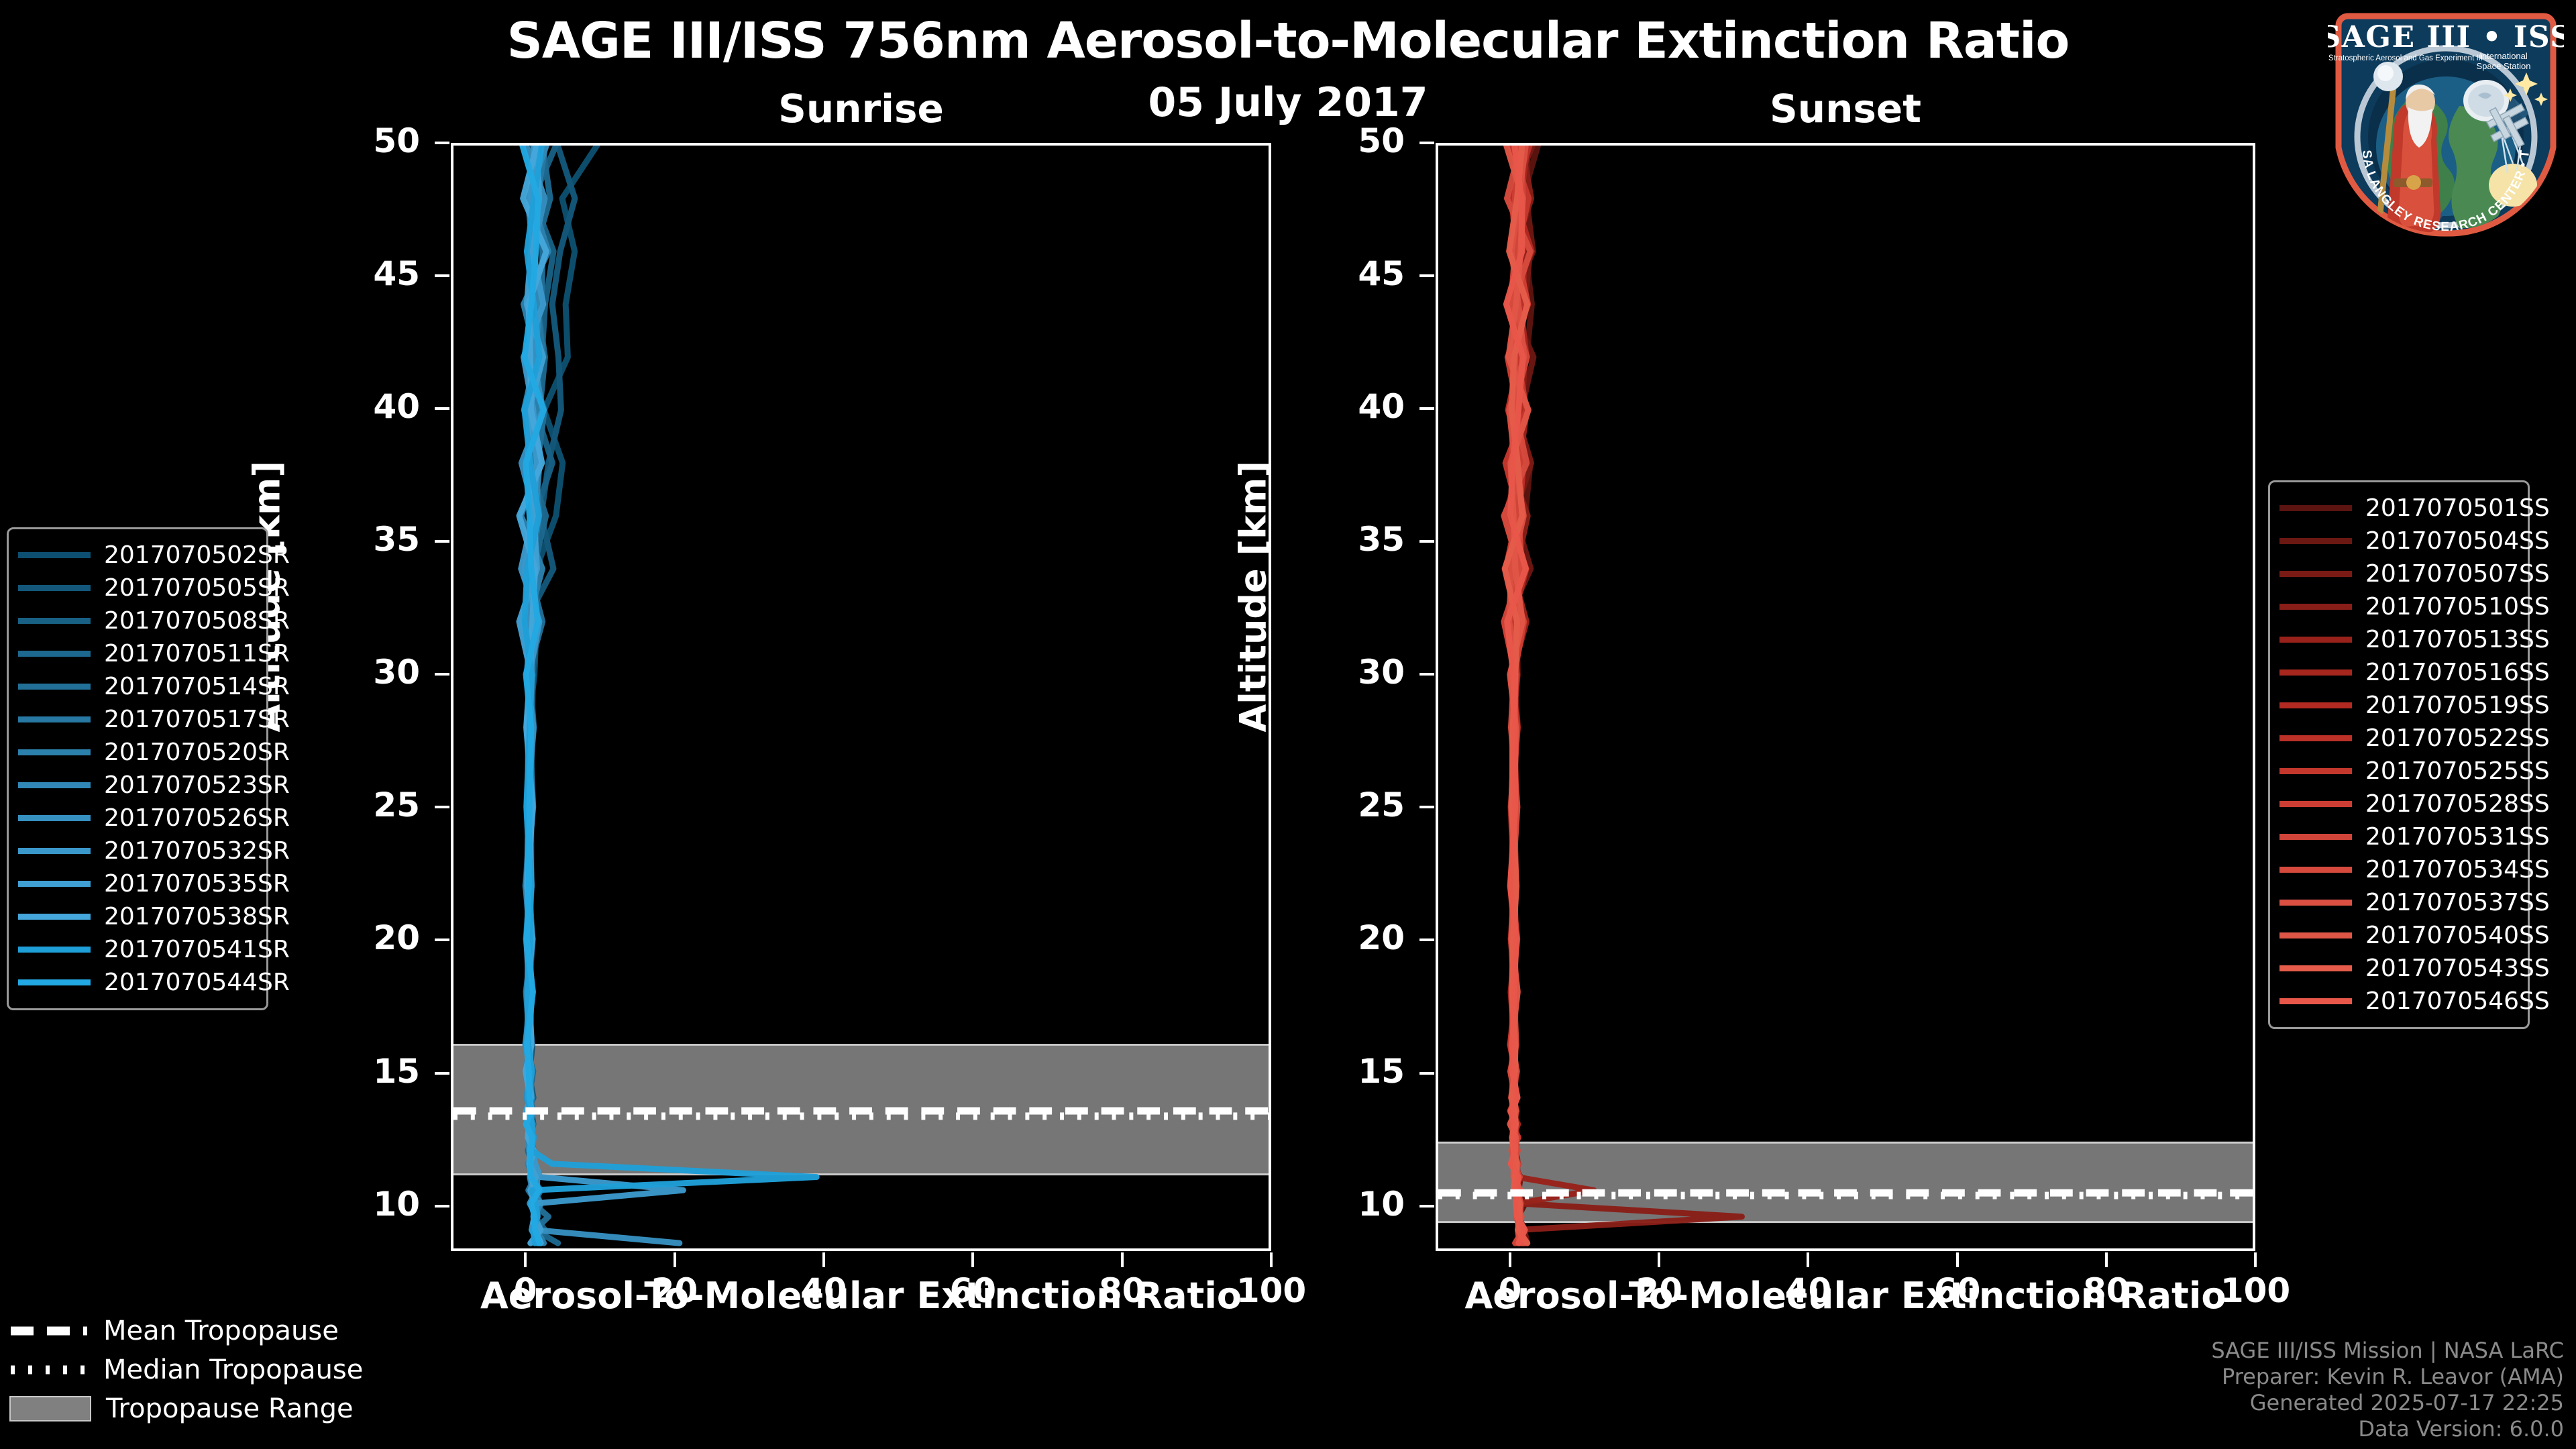 This screenshot has height=1449, width=2576. Describe the element at coordinates (2414, 639) in the screenshot. I see `legend-item-2017070513SS: 2017070513SS` at that location.